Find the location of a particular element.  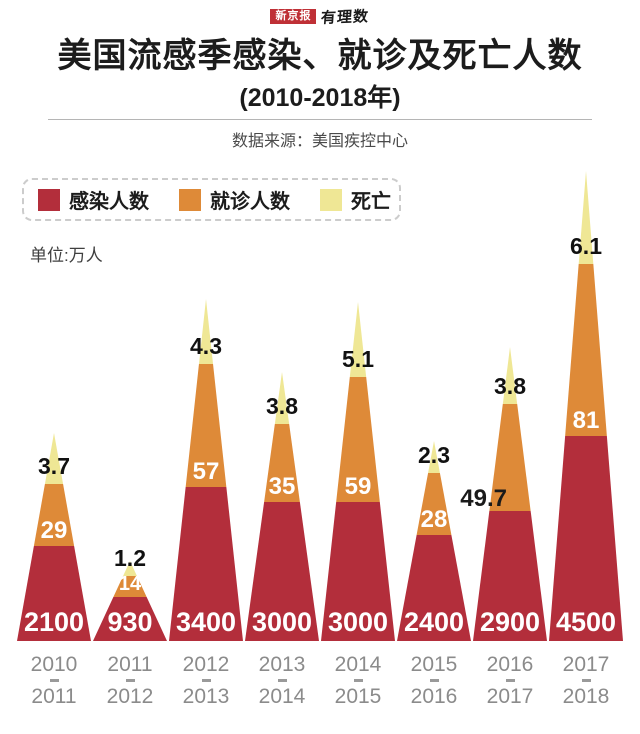

pyramid-bar: 3.7 29 2100 is located at coordinates (54, 537).